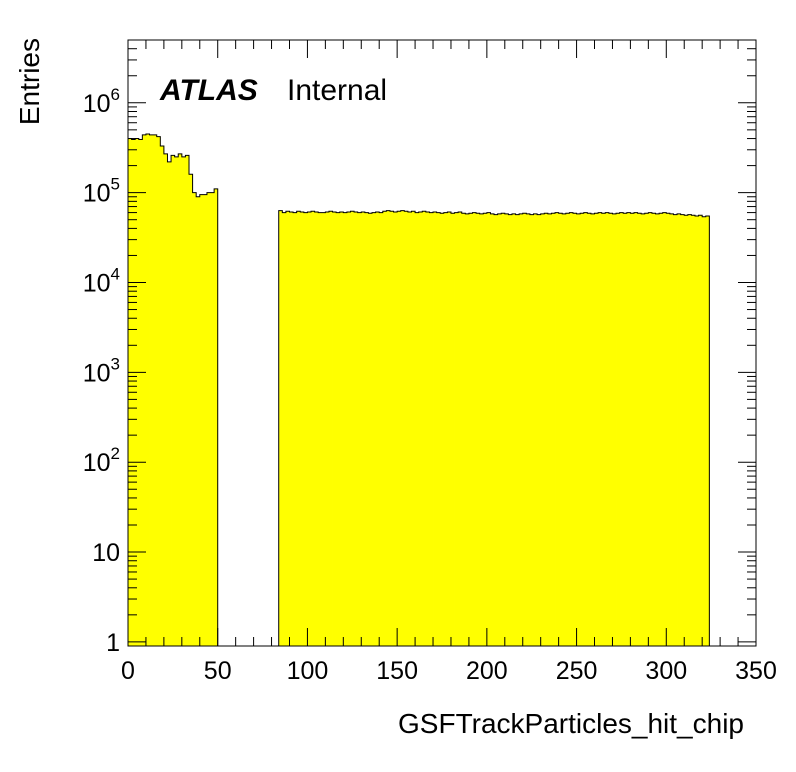  Describe the element at coordinates (577, 671) in the screenshot. I see `x-tick-label: 250` at that location.